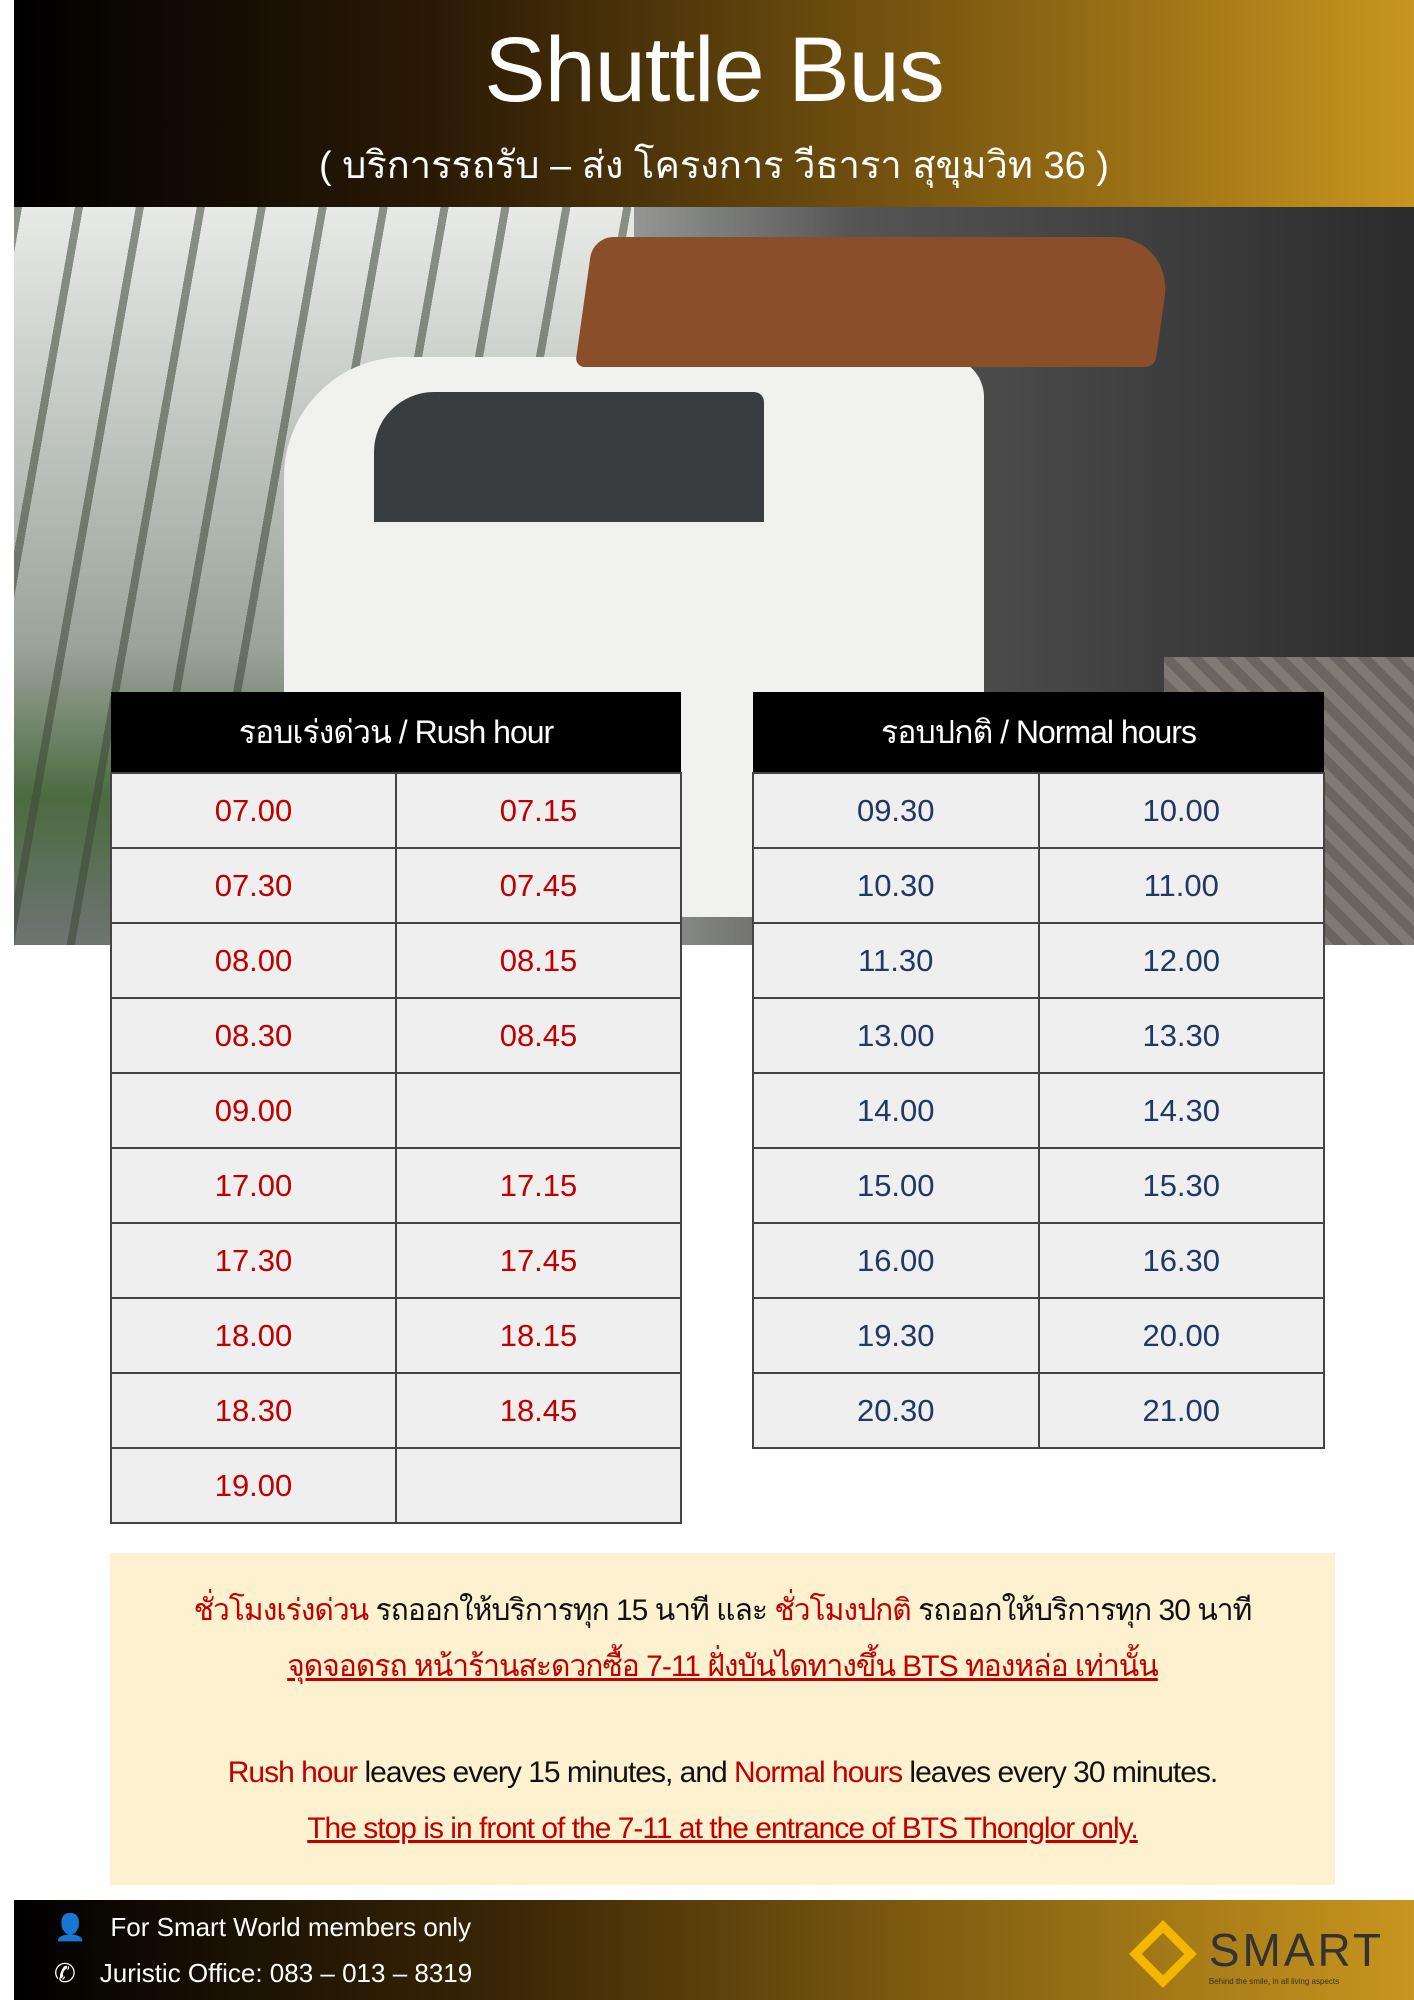 This screenshot has width=1414, height=2000. I want to click on table-row: 08.00 08.15, so click(396, 960).